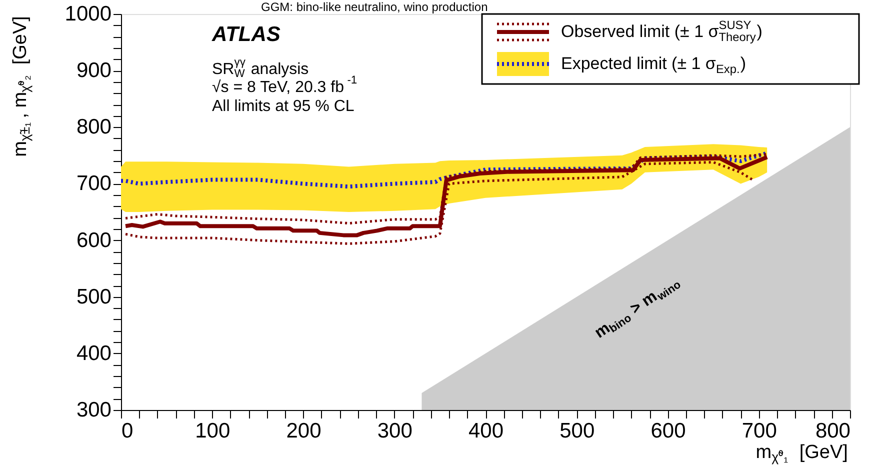 This screenshot has height=470, width=892. What do you see at coordinates (94, 184) in the screenshot?
I see `y-tick-label: 700` at bounding box center [94, 184].